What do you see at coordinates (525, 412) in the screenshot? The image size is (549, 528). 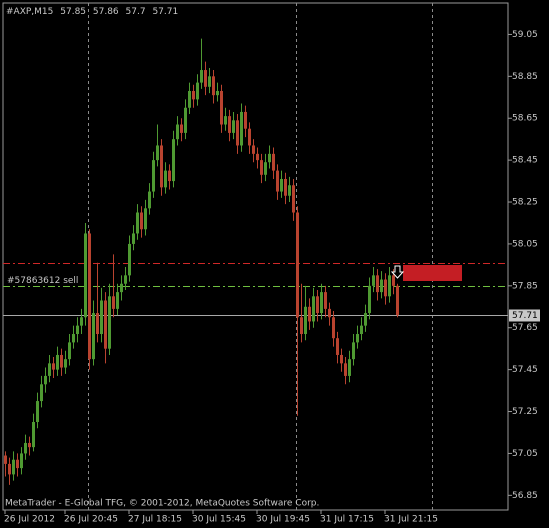 I see `y-tick-label: 57.25` at bounding box center [525, 412].